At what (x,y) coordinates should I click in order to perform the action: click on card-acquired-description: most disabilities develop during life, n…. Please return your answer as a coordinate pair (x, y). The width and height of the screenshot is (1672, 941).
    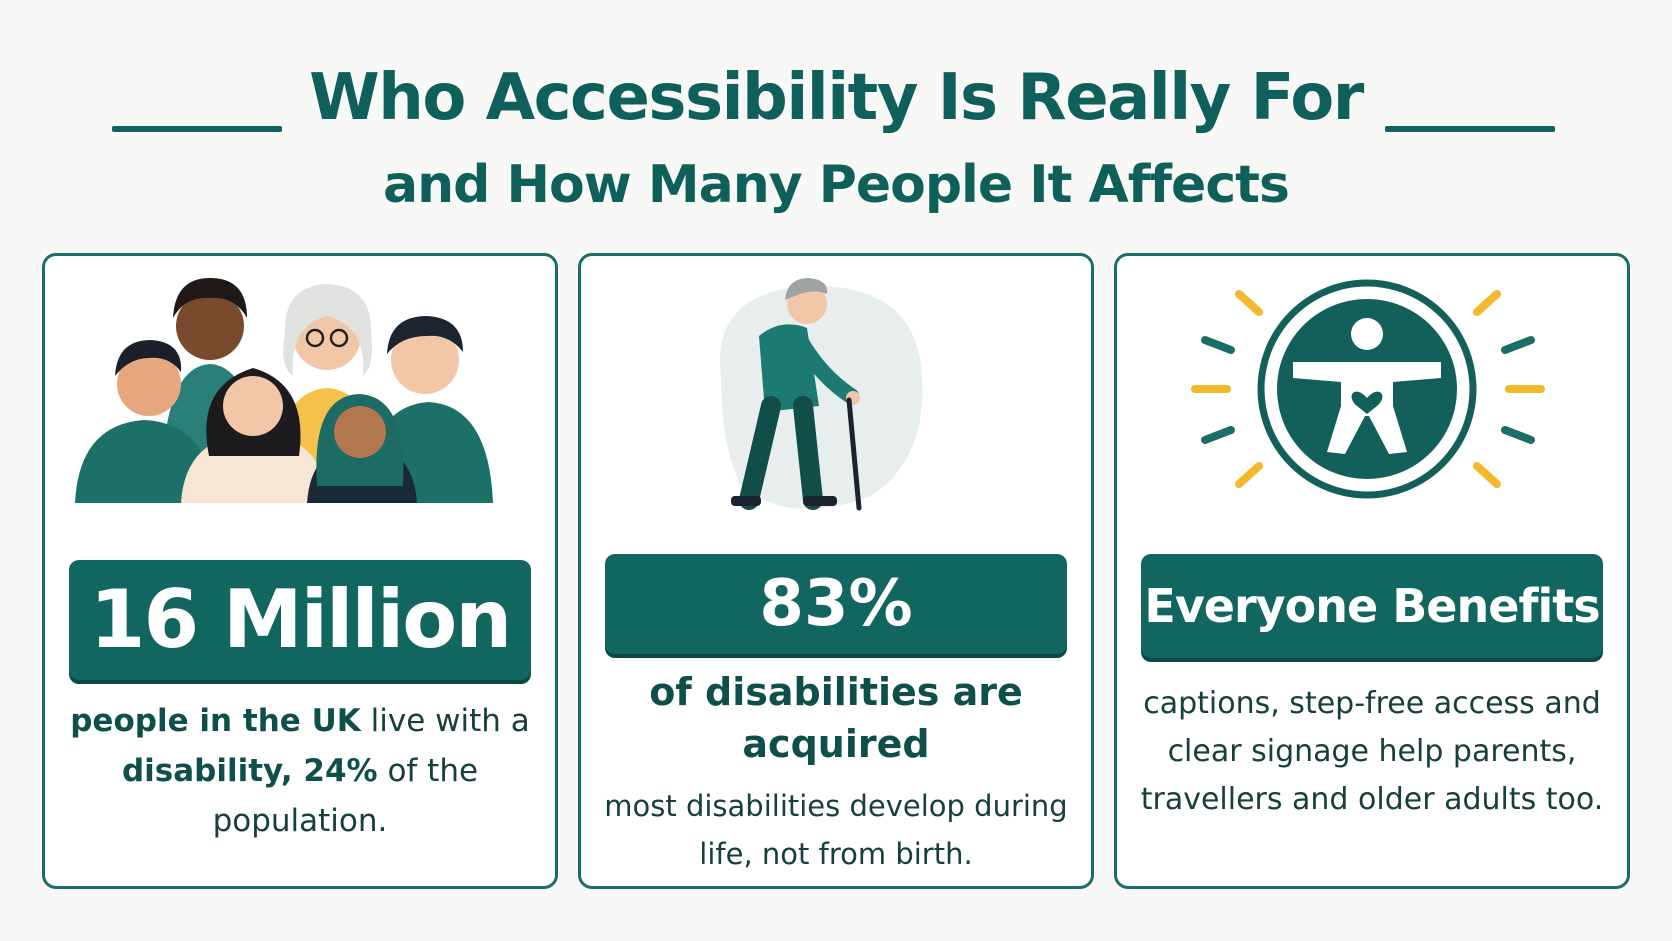
    Looking at the image, I should click on (836, 830).